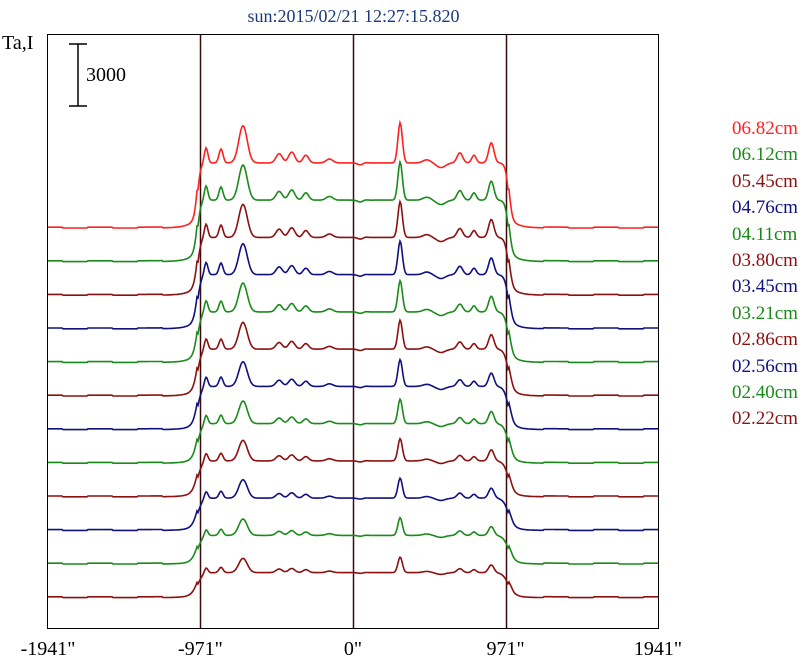  What do you see at coordinates (765, 128) in the screenshot?
I see `legend-entry: 06.82cm` at bounding box center [765, 128].